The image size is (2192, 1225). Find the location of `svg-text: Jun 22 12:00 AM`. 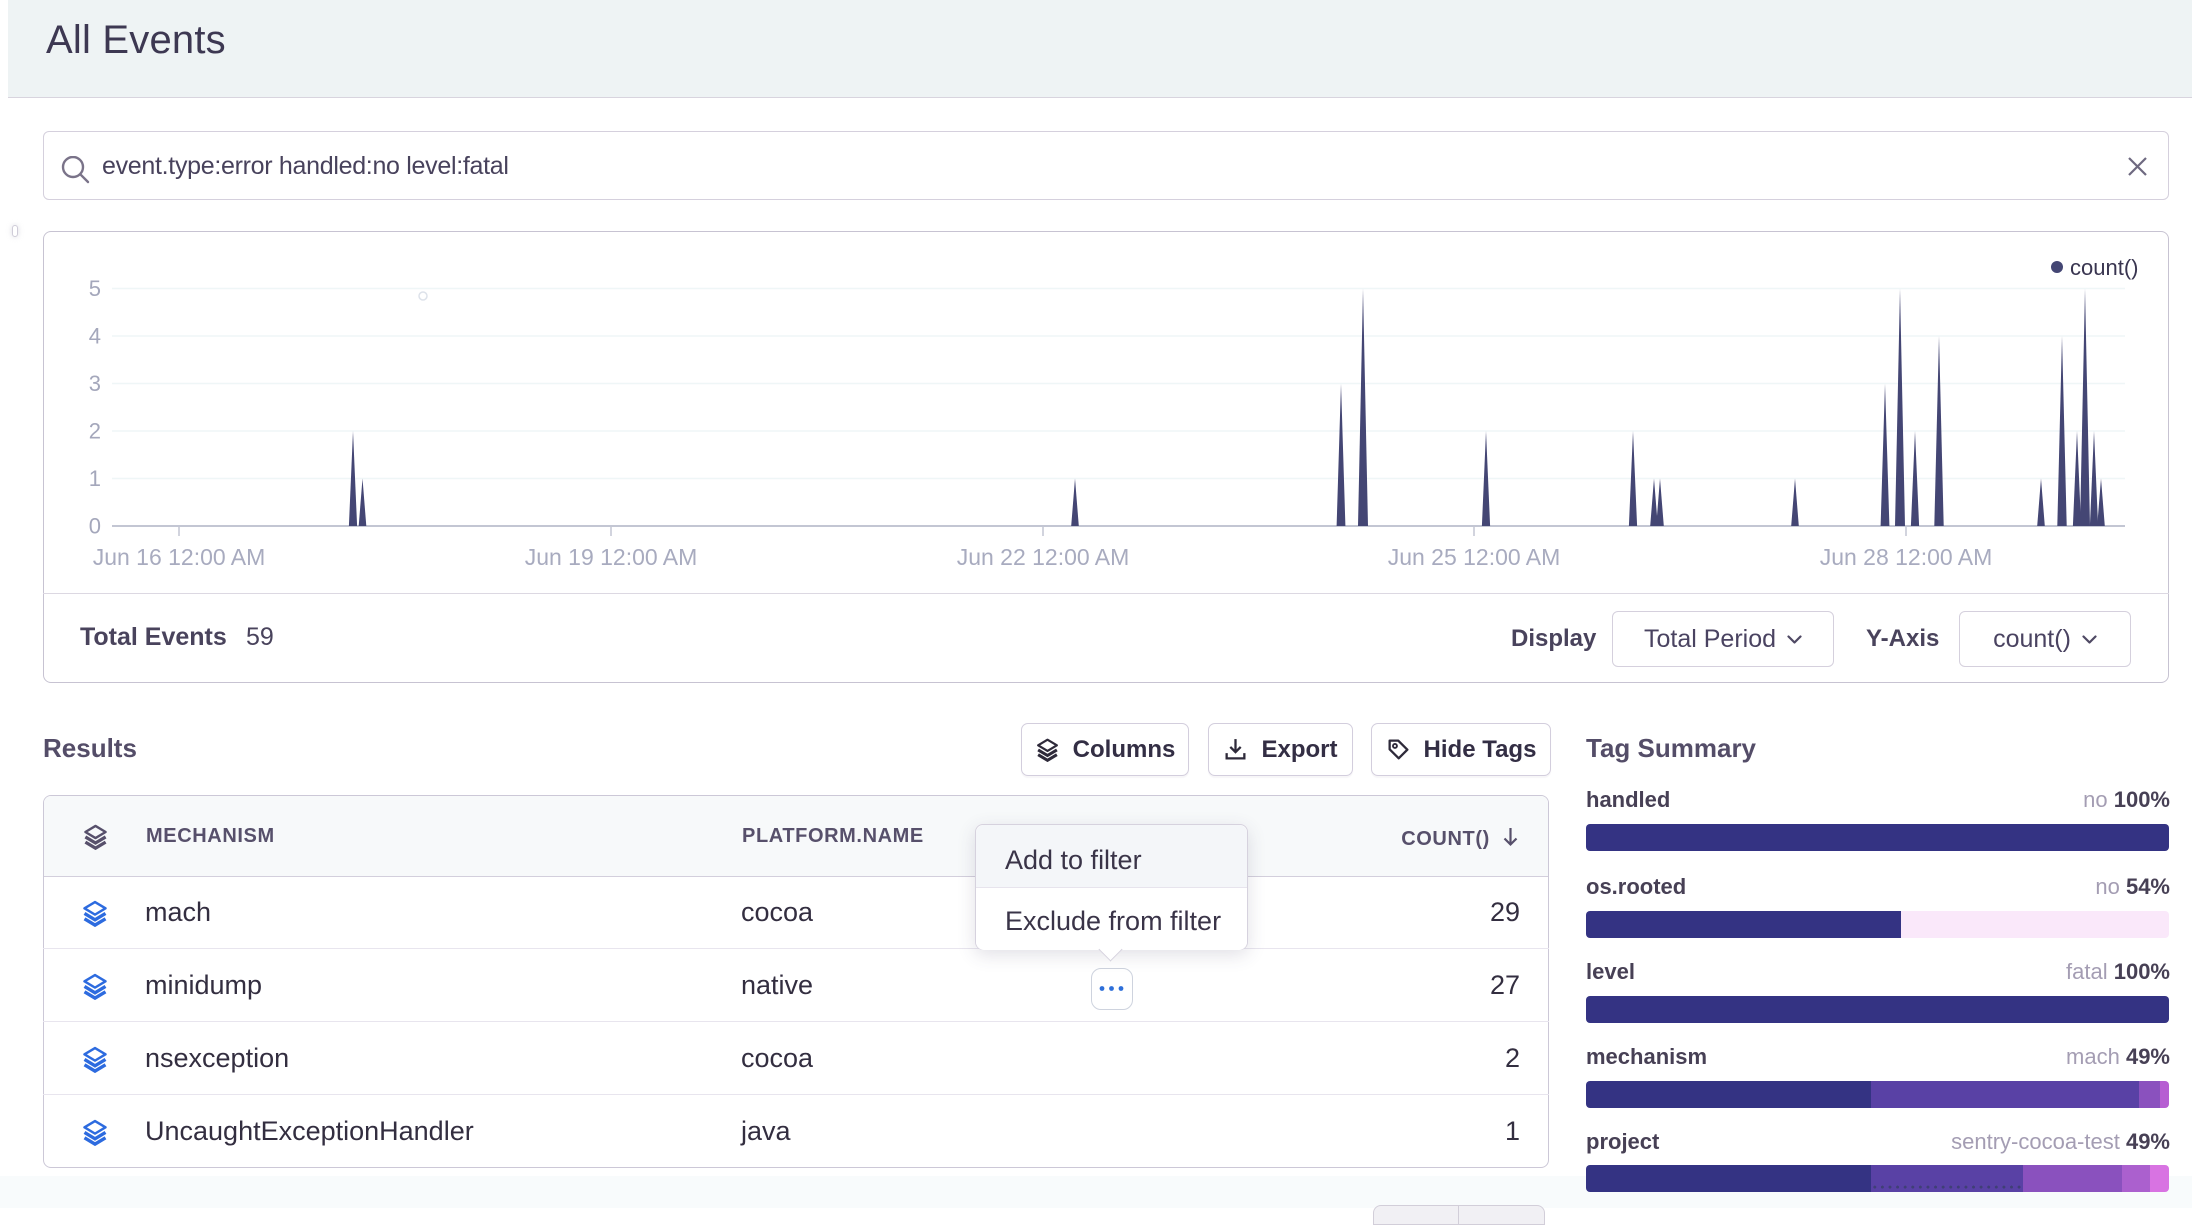

svg-text: Jun 22 12:00 AM is located at coordinates (1043, 557).